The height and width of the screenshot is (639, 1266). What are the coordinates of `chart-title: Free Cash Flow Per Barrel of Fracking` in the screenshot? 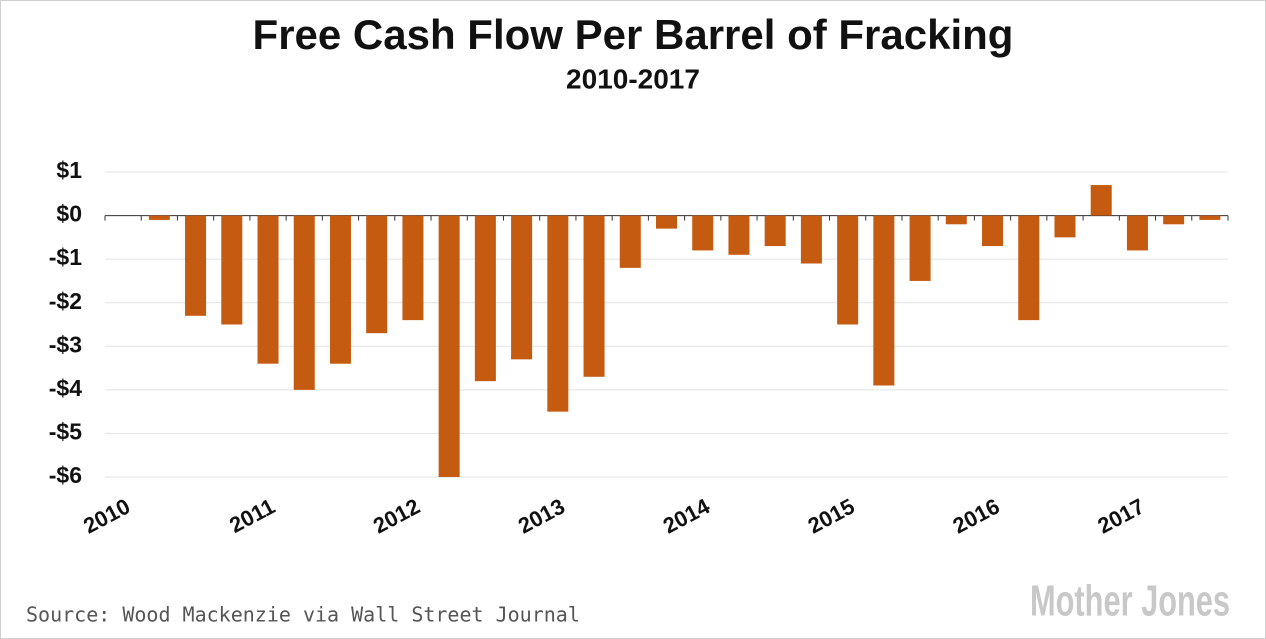 It's located at (633, 34).